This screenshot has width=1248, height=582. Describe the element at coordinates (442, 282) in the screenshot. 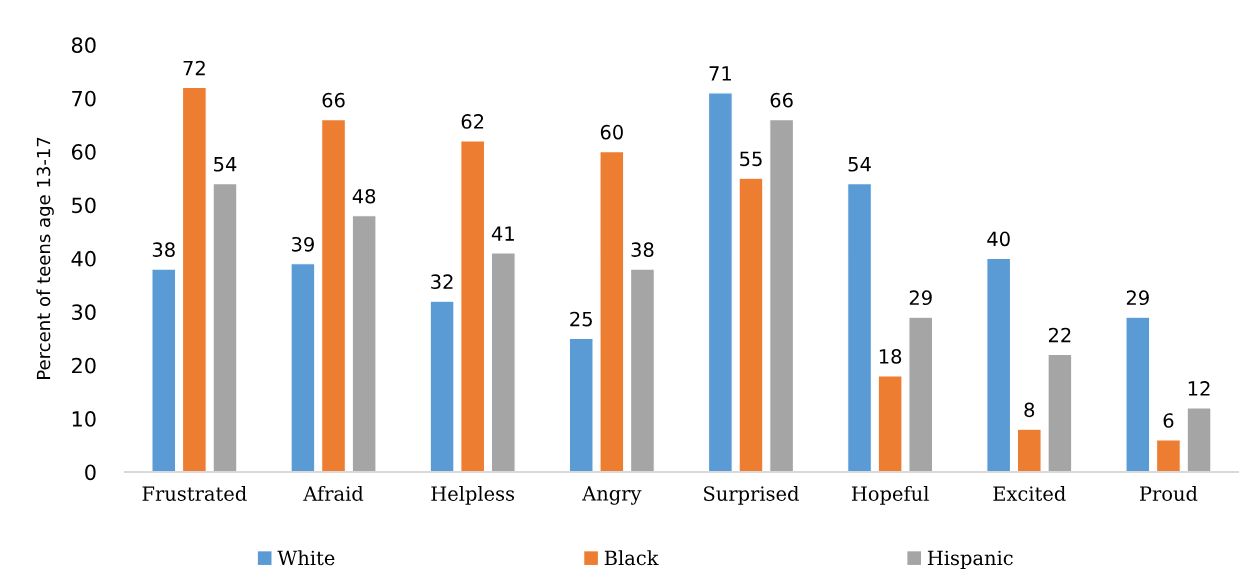

I see `data-label: 32` at that location.